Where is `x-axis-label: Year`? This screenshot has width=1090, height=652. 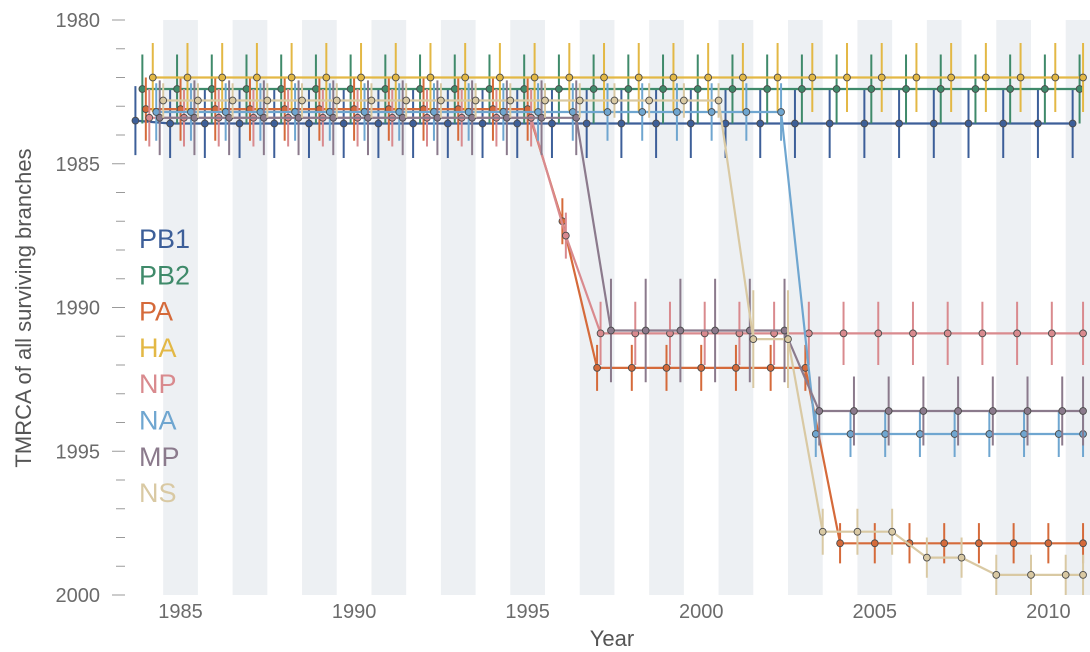 x-axis-label: Year is located at coordinates (612, 638).